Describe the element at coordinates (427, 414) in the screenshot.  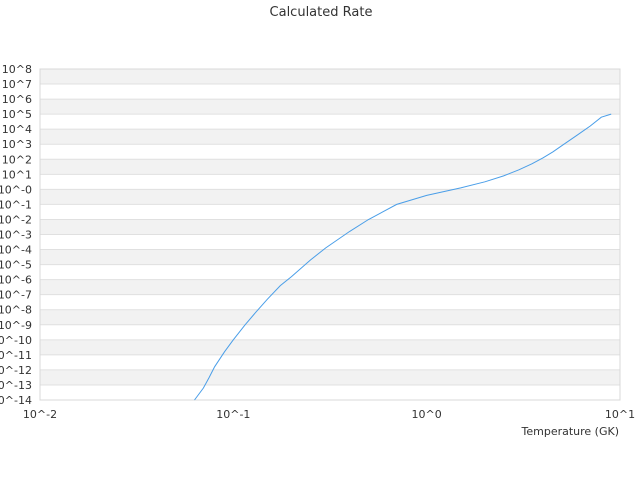
I see `x-tick-label: 10^0` at that location.